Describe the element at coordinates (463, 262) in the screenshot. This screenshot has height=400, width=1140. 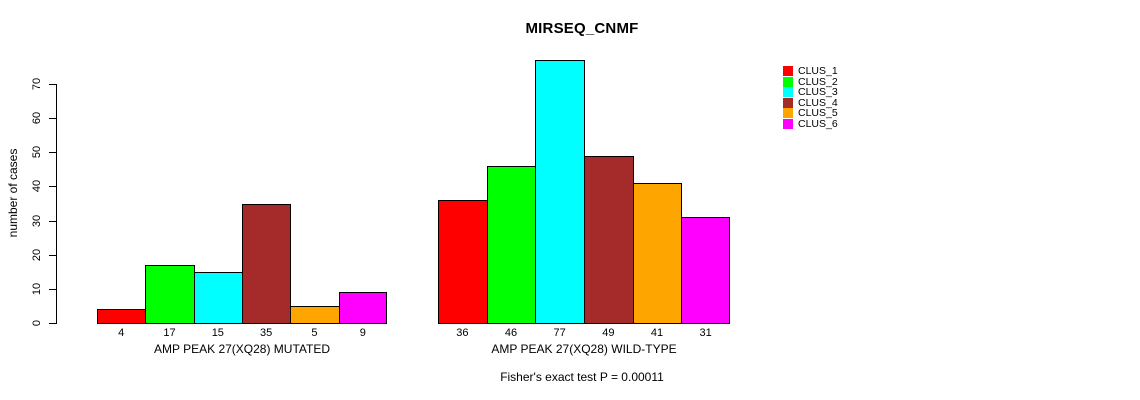
I see `bar-clus_1-group2` at that location.